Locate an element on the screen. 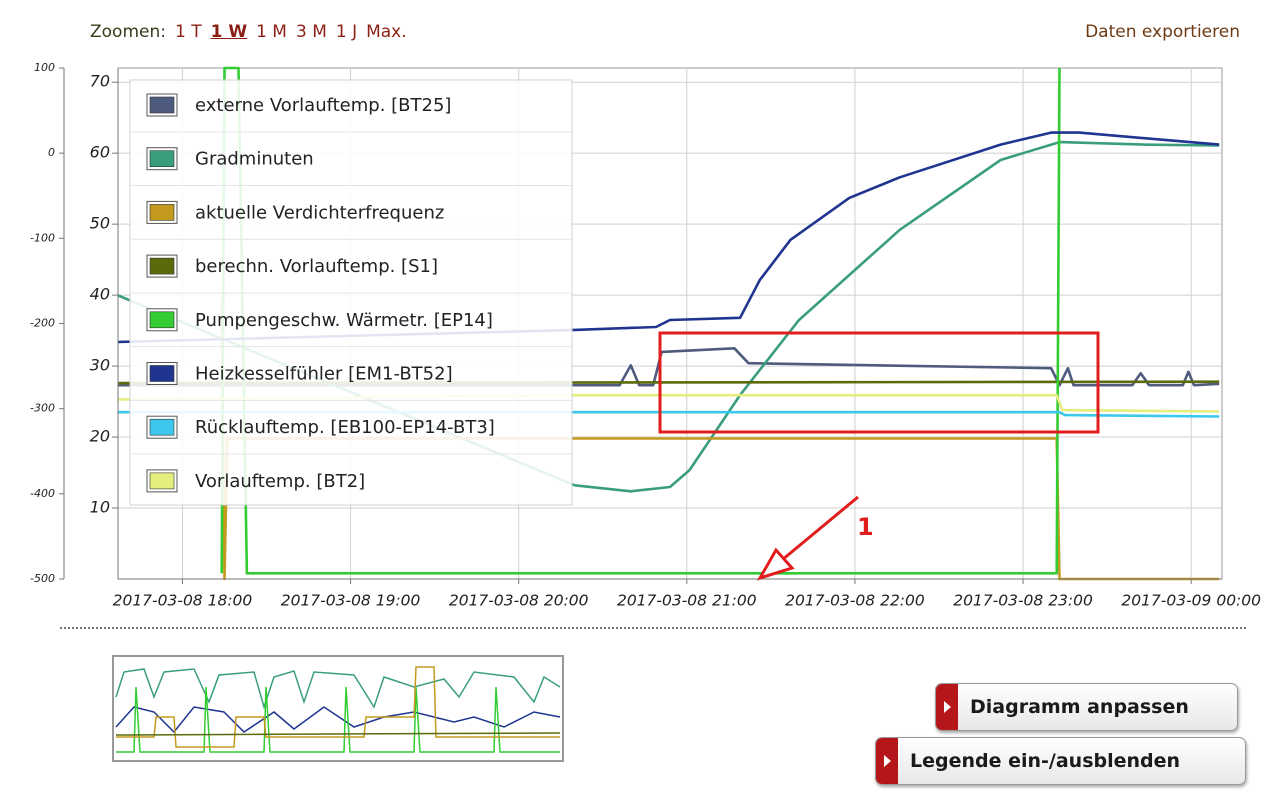 The height and width of the screenshot is (794, 1280). zoom-option: 1 T is located at coordinates (188, 32).